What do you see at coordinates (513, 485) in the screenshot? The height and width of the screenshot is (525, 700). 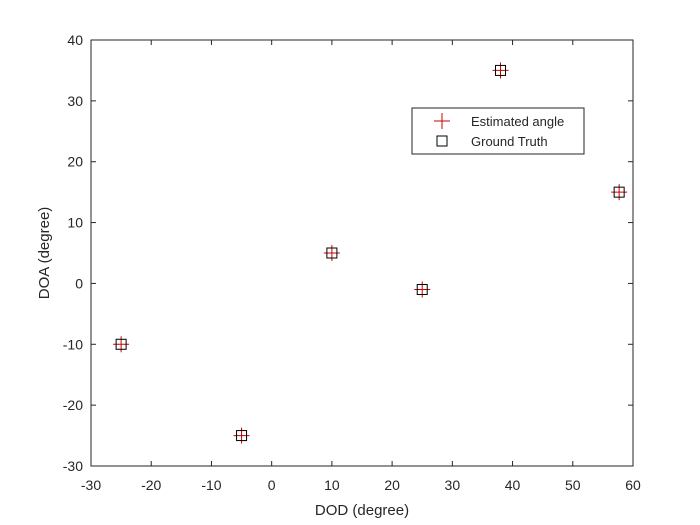 I see `x-tick-label: 40` at bounding box center [513, 485].